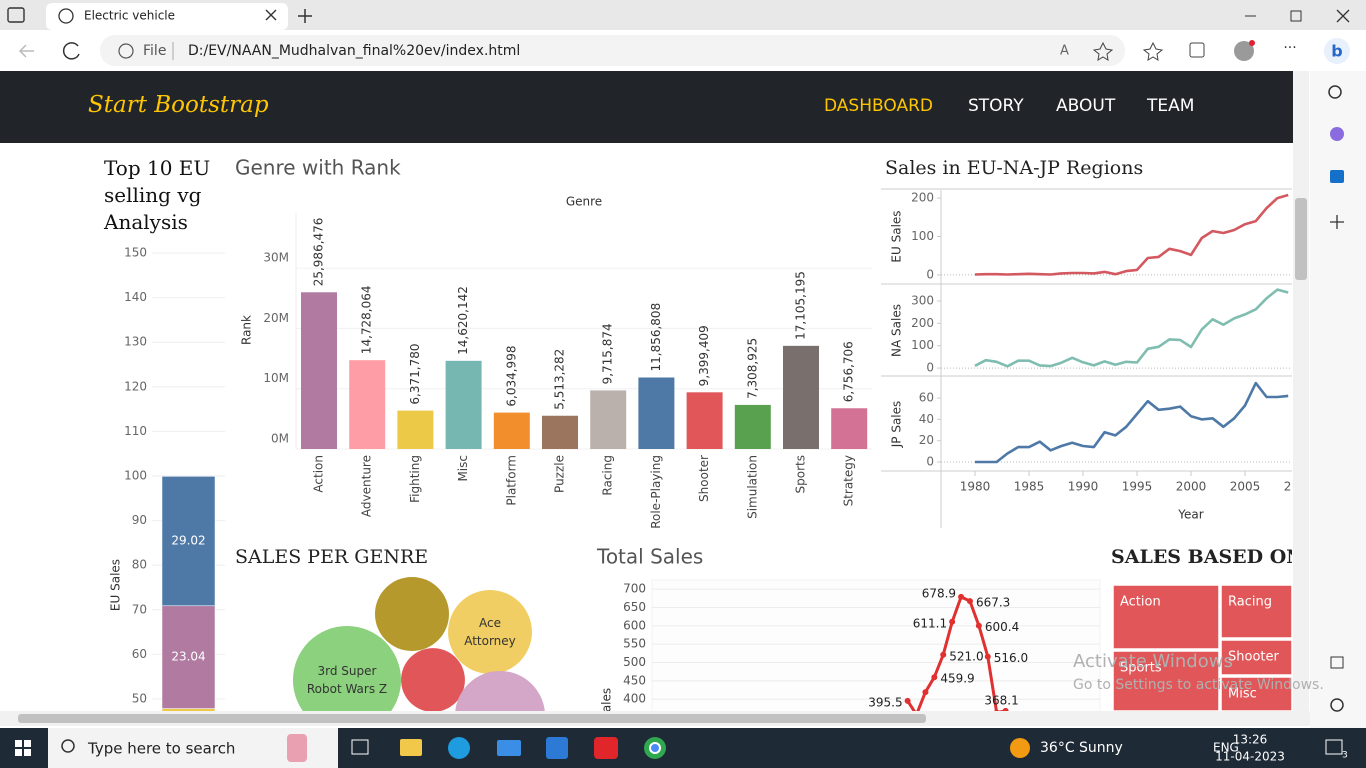  Describe the element at coordinates (1337, 705) in the screenshot. I see `settings-icon` at that location.